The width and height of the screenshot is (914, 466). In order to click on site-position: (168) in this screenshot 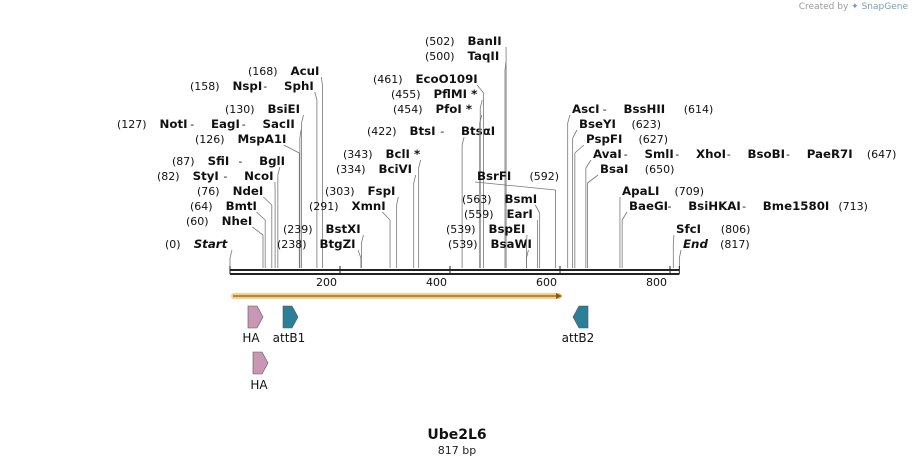, I will do `click(263, 71)`.